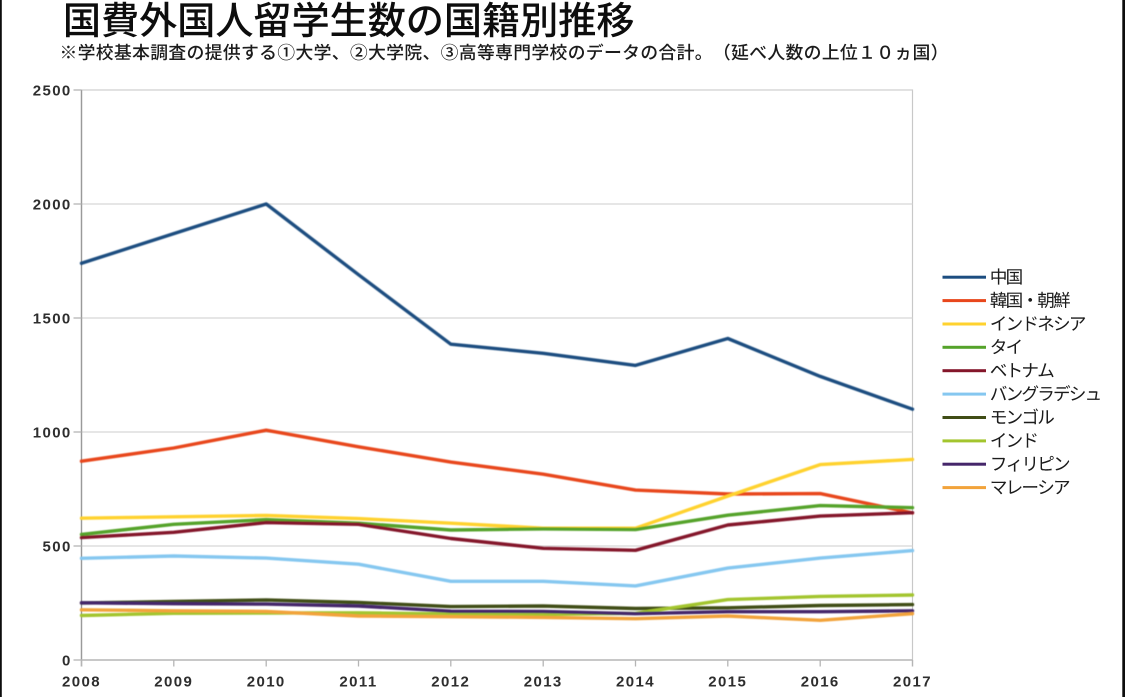  What do you see at coordinates (912, 681) in the screenshot?
I see `svg-text: 2017` at bounding box center [912, 681].